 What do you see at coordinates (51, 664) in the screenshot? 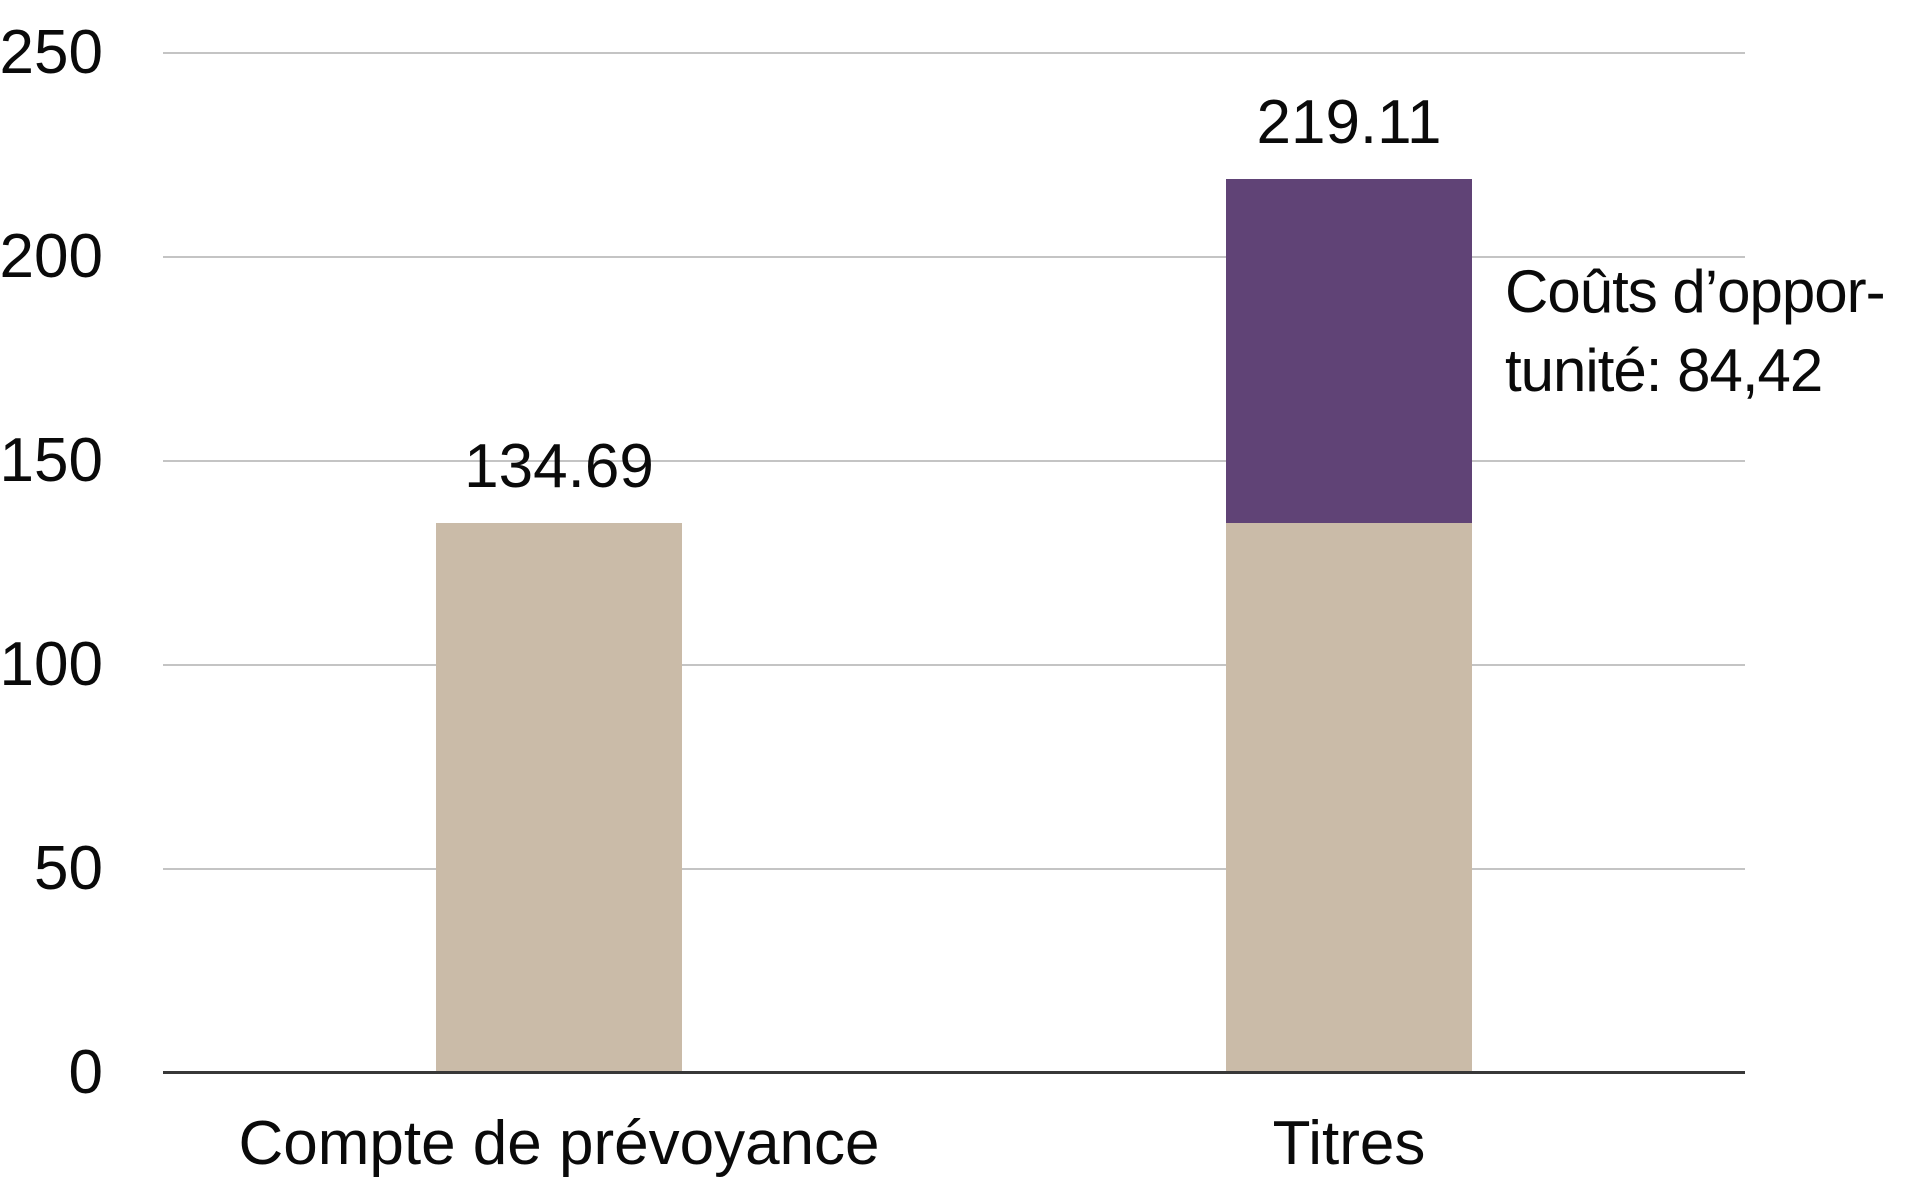
I see `y-tick-label: 100` at bounding box center [51, 664].